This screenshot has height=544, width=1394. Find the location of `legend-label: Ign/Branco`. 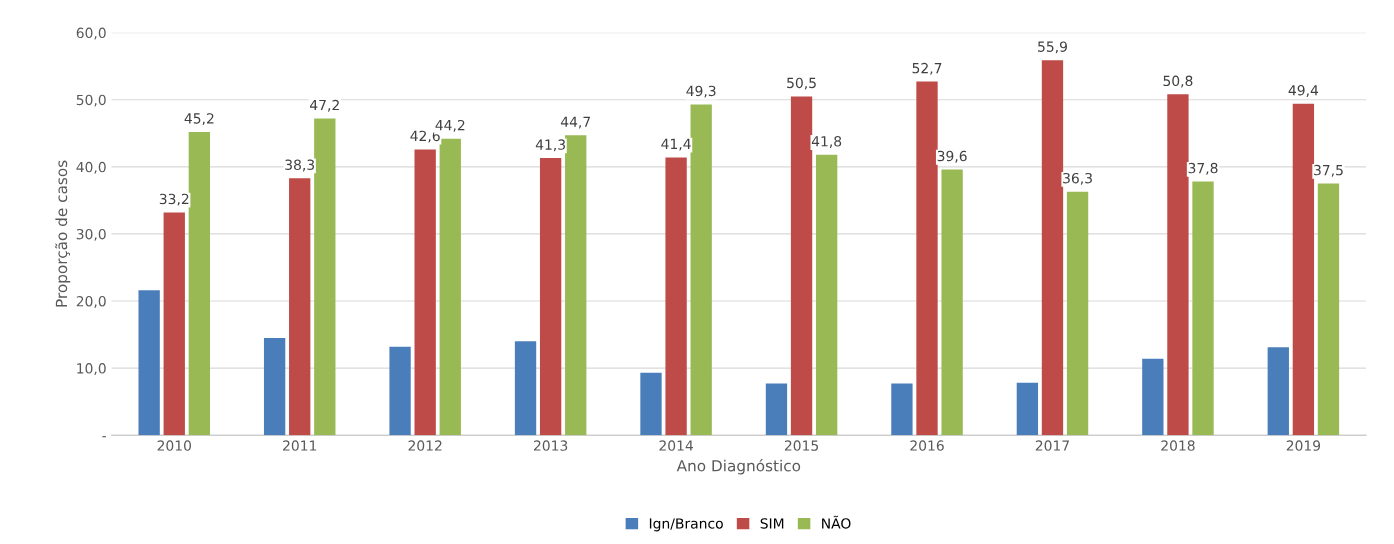

legend-label: Ign/Branco is located at coordinates (686, 525).